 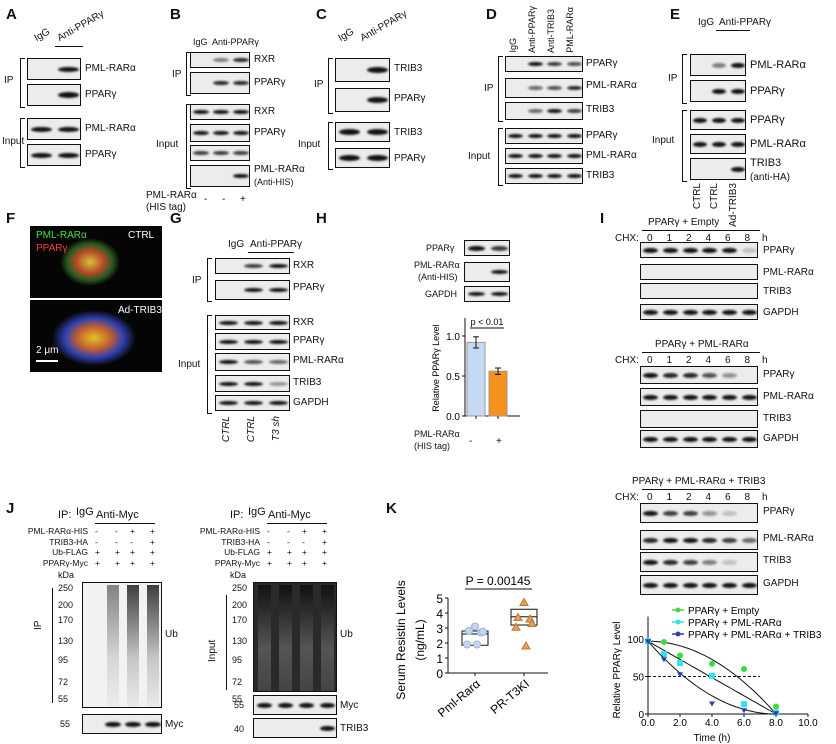 I want to click on y-tick-label: 1, so click(x=439, y=659).